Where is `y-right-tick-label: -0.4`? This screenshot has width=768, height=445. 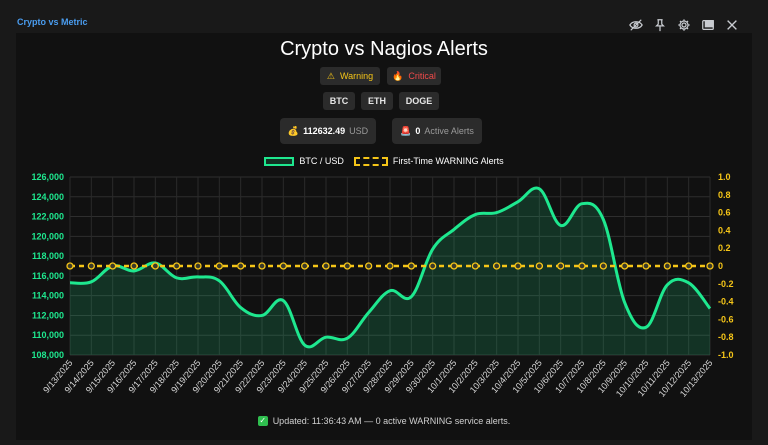 y-right-tick-label: -0.4 is located at coordinates (726, 302).